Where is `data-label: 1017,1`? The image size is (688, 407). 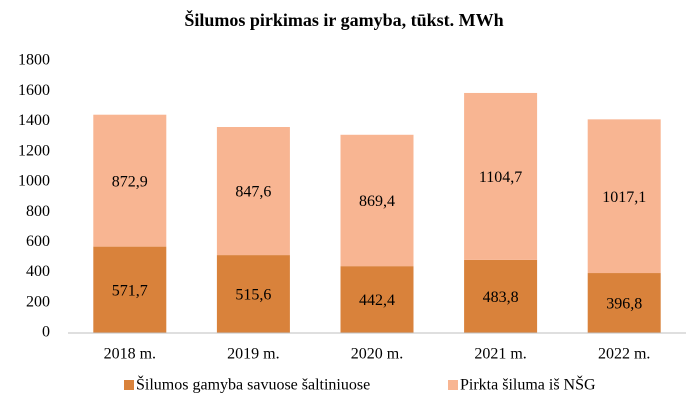
data-label: 1017,1 is located at coordinates (624, 197).